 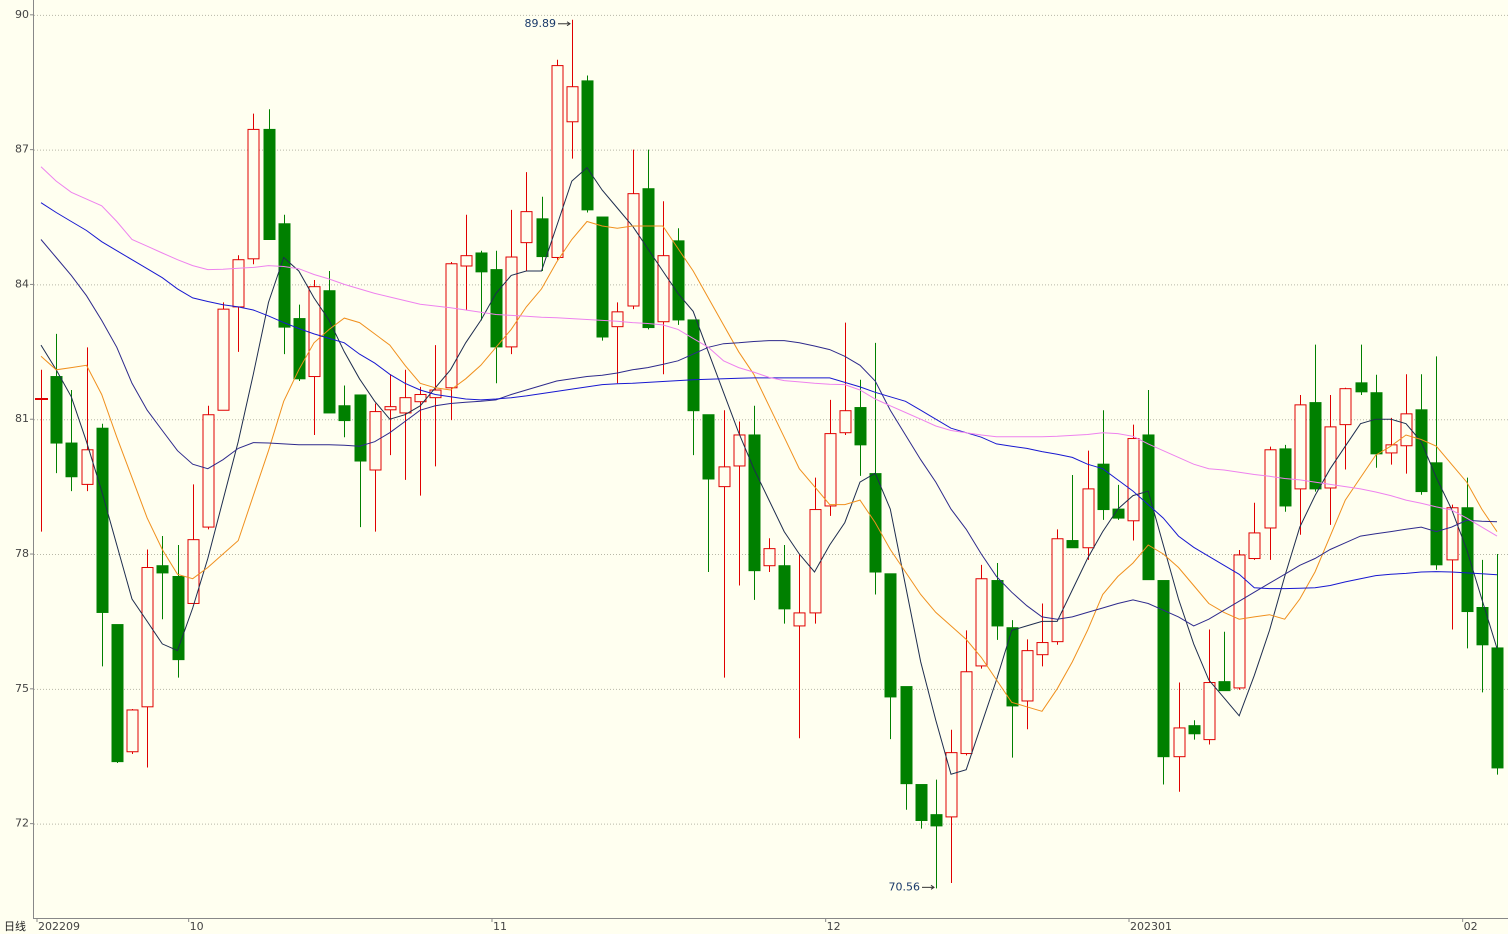 I want to click on y-tick-label: 72, so click(x=22, y=823).